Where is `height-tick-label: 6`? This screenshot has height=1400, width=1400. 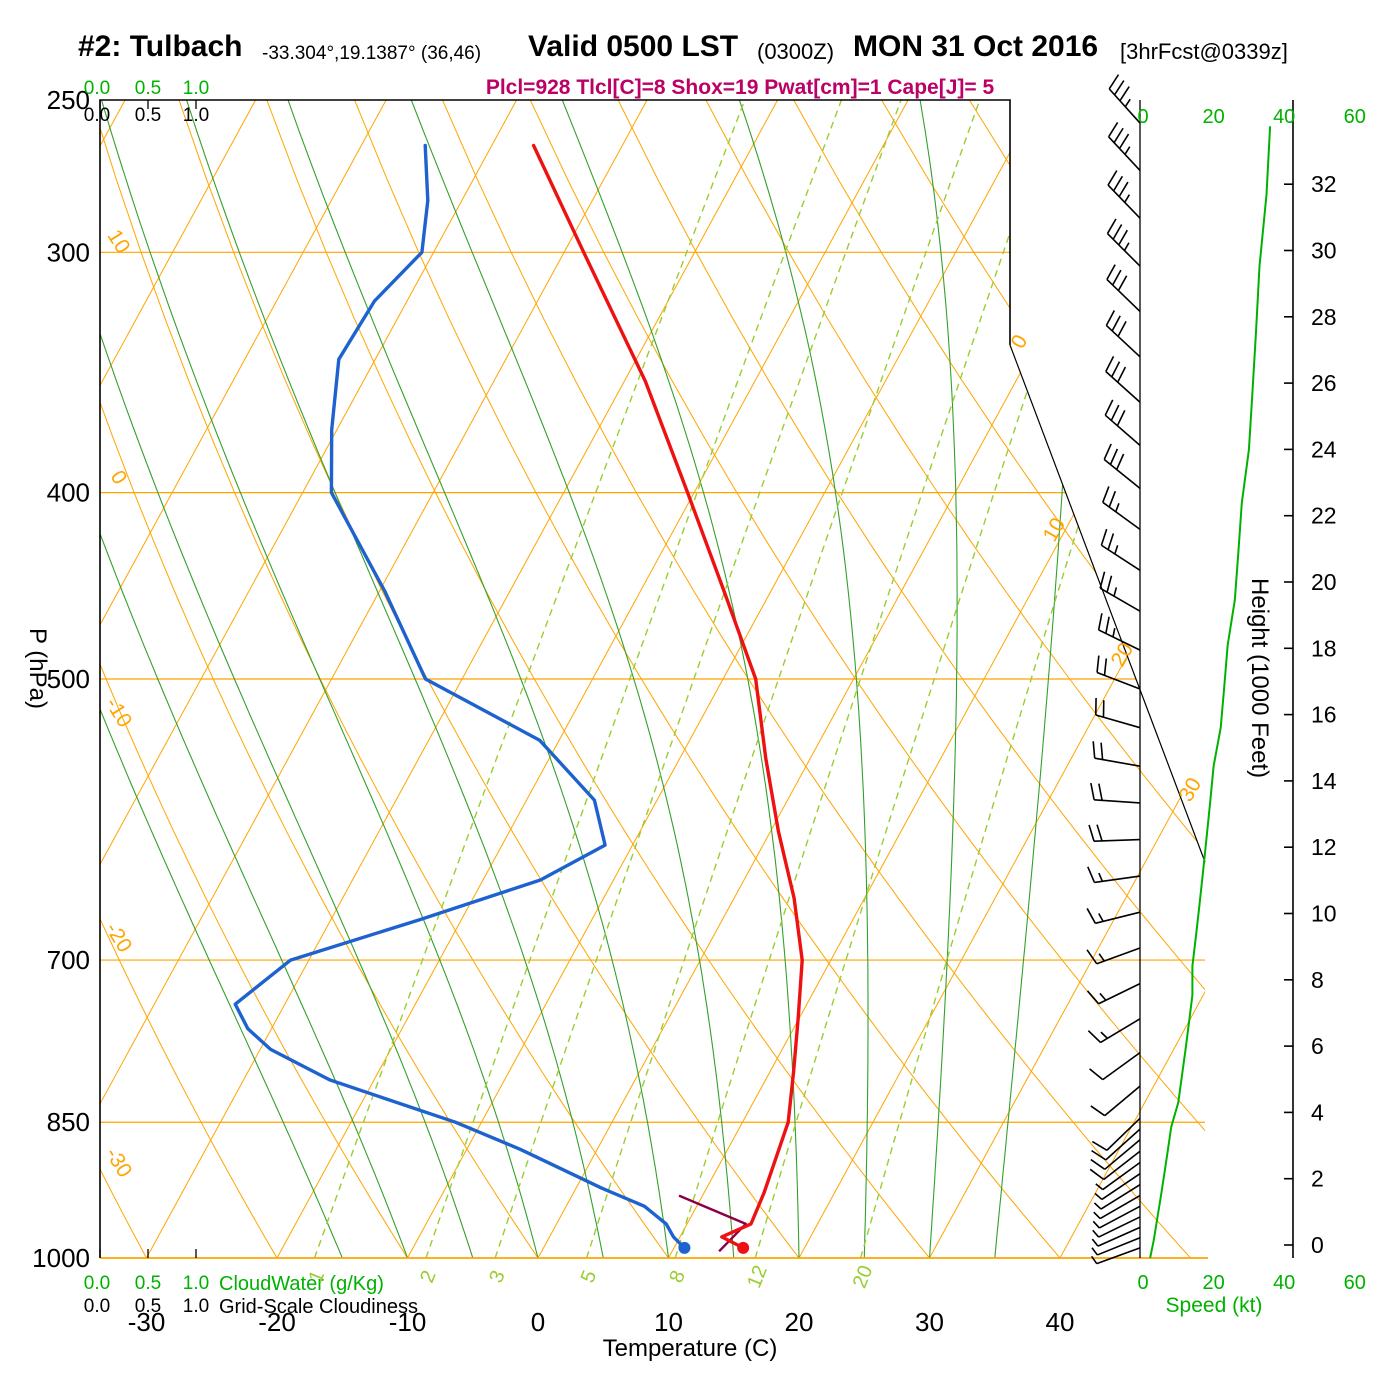 height-tick-label: 6 is located at coordinates (1317, 1046).